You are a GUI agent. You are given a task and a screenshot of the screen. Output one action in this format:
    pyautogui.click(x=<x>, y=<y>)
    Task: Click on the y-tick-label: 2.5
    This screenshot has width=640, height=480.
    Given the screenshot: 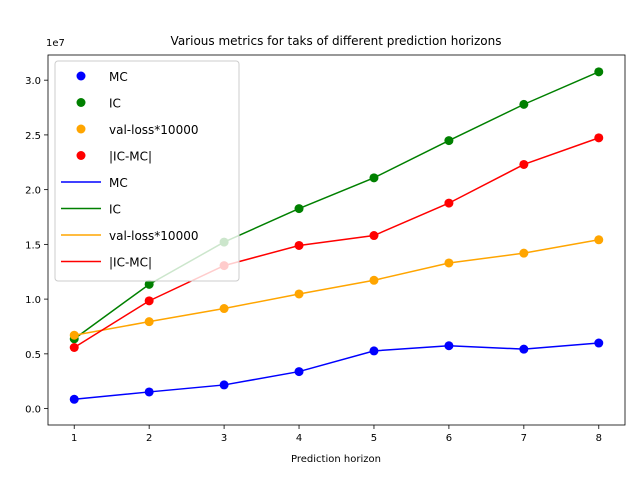 What is the action you would take?
    pyautogui.click(x=33, y=136)
    